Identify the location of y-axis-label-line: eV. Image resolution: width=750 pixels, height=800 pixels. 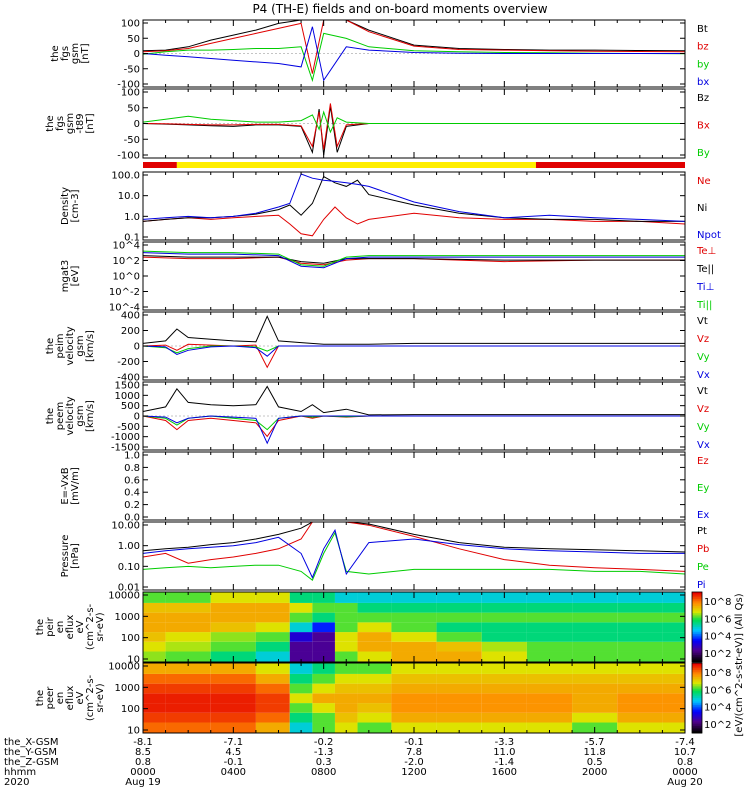
(80, 626).